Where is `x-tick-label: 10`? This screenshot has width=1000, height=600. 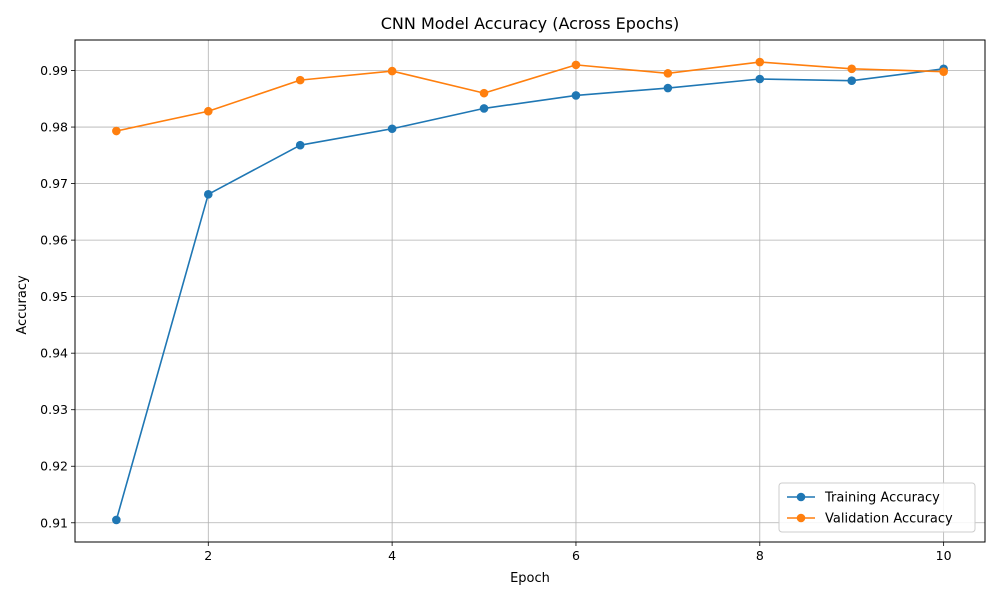
x-tick-label: 10 is located at coordinates (944, 555).